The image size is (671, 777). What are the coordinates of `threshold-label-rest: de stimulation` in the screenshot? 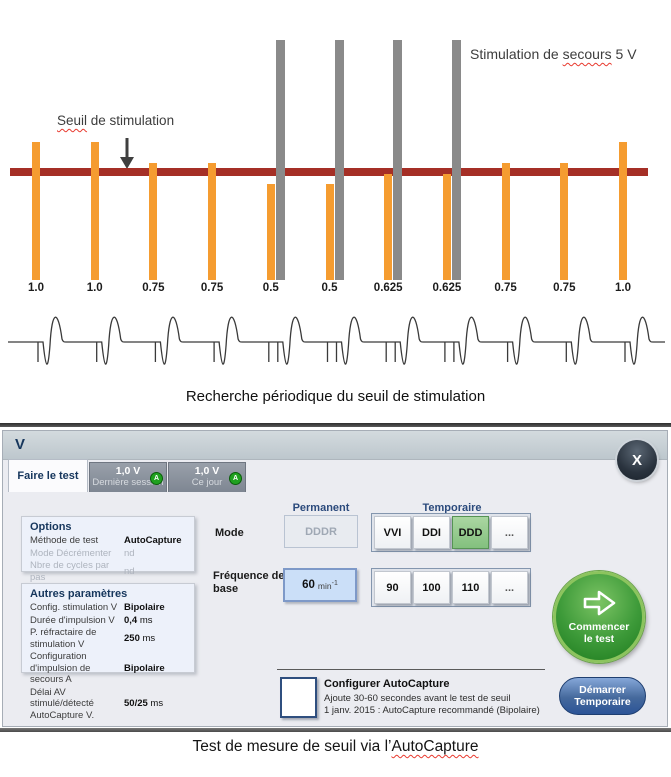 It's located at (131, 120).